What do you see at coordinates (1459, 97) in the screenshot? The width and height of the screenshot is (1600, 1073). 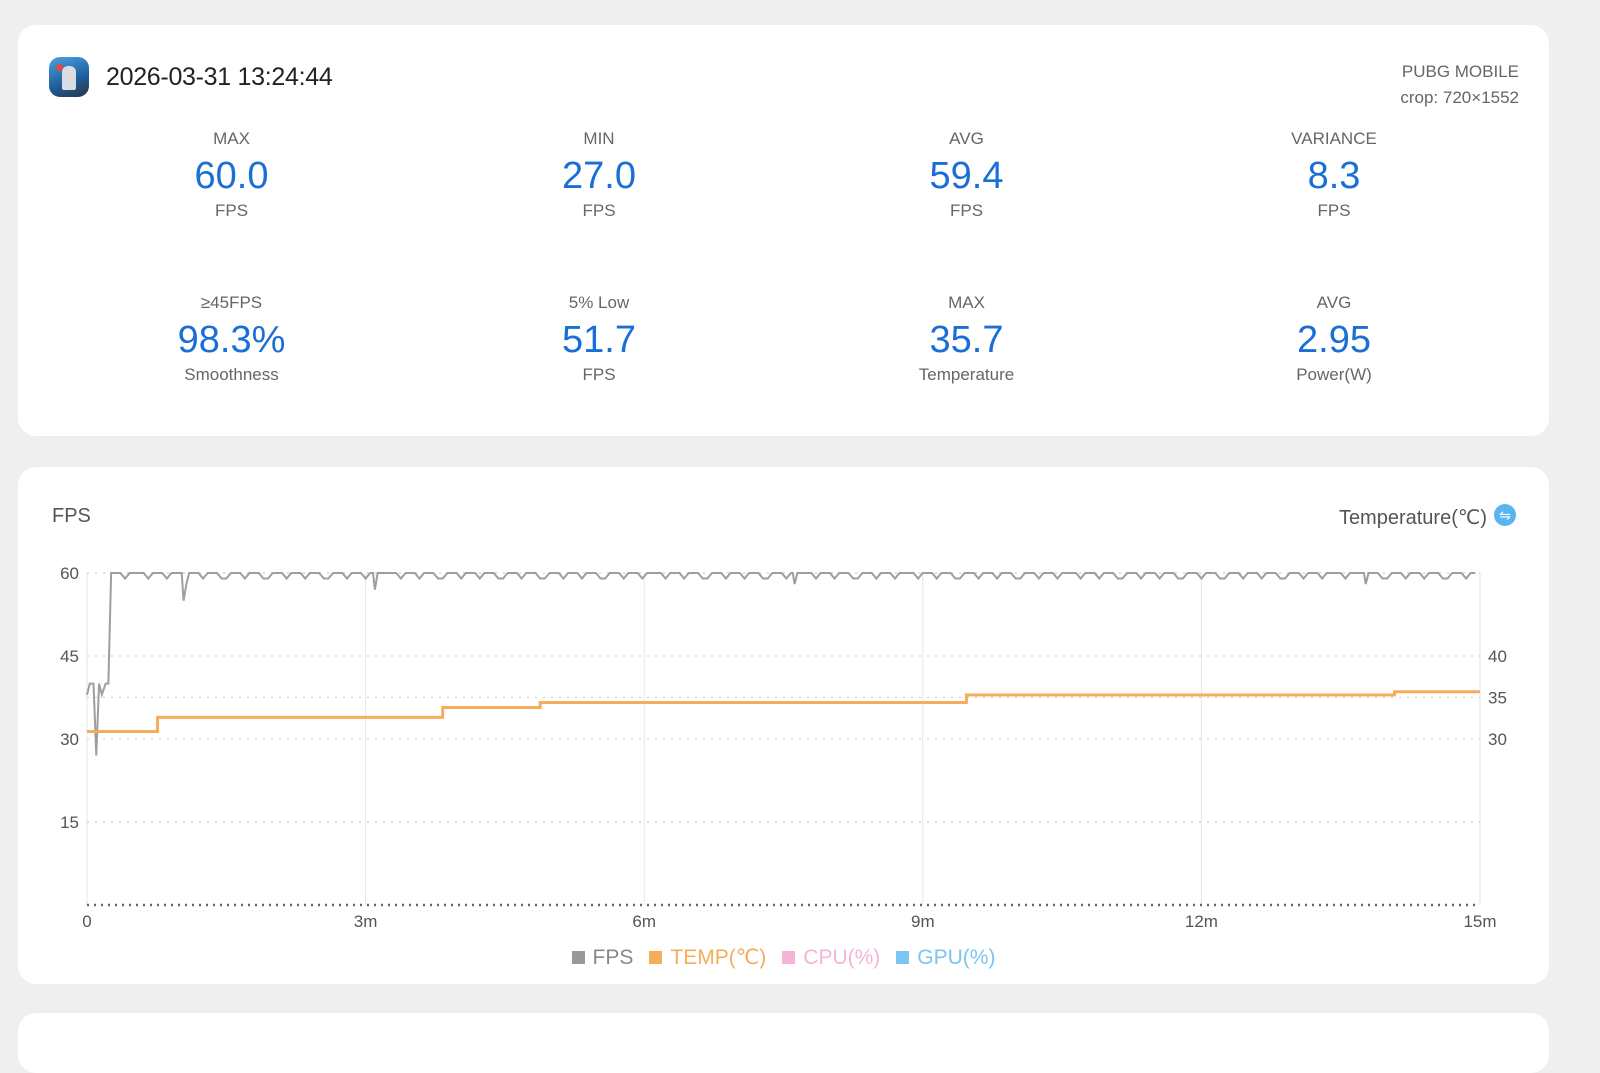 I see `crop-size: crop: 720×1552` at bounding box center [1459, 97].